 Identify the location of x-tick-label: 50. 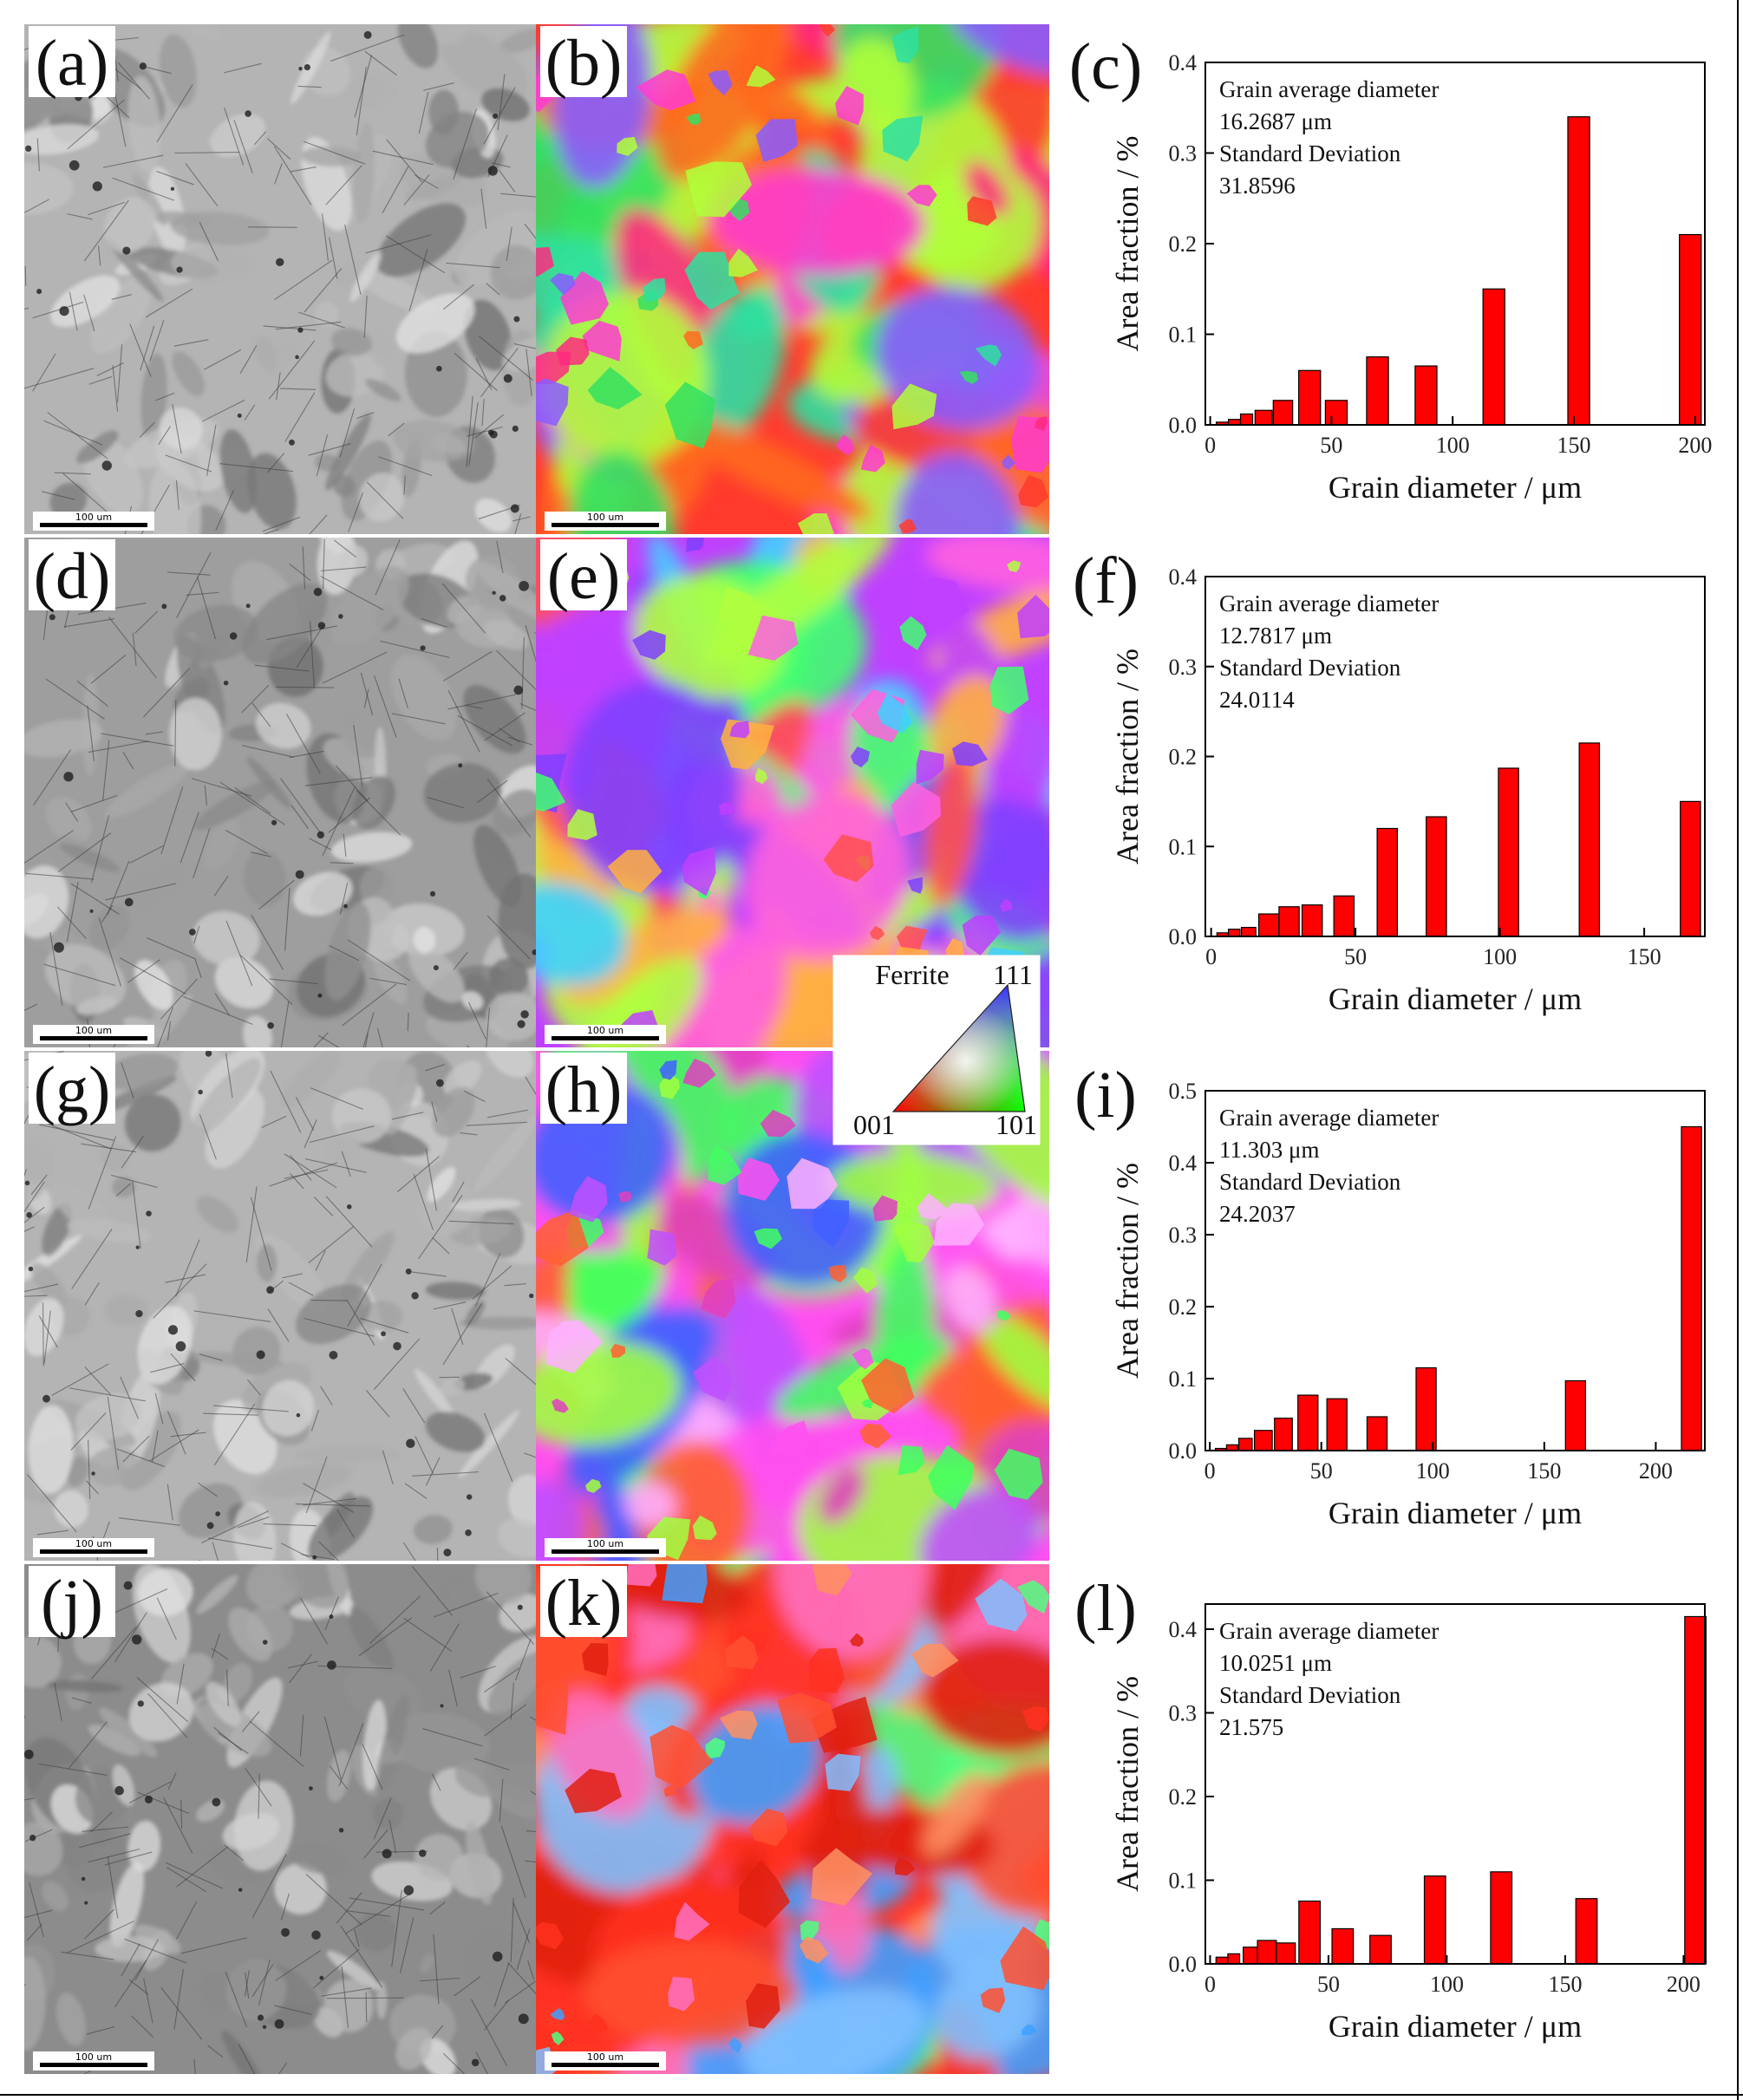
(1328, 1984).